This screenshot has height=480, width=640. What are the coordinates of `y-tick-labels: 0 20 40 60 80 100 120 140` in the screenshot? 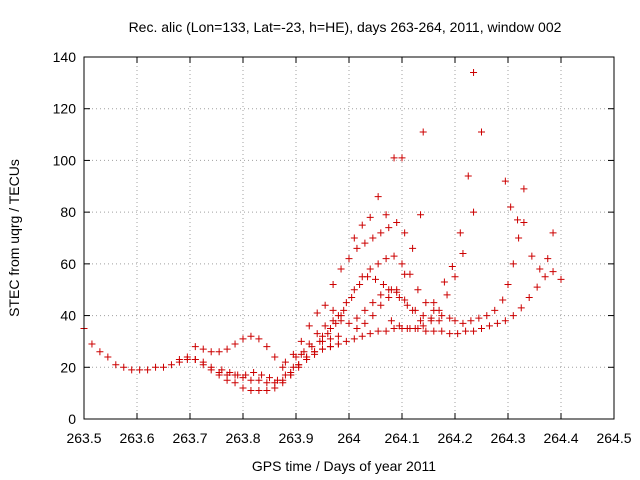 It's located at (65, 238).